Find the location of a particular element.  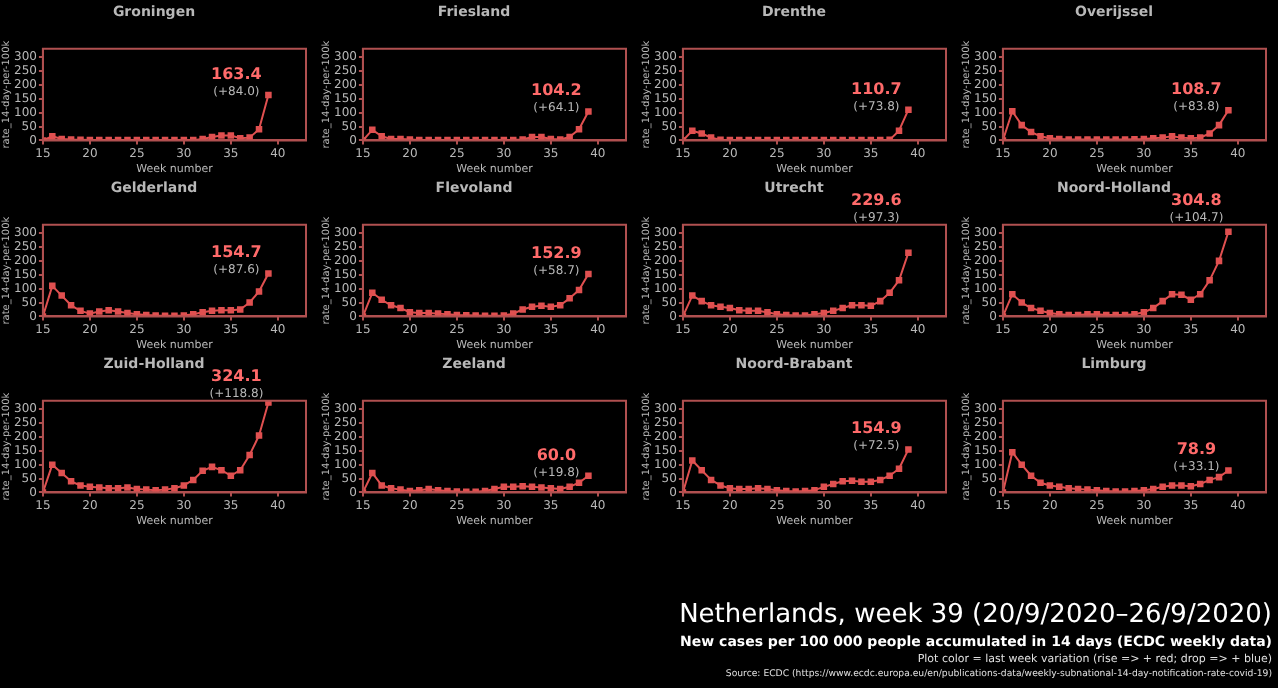

data-label: 154.9 is located at coordinates (877, 428).